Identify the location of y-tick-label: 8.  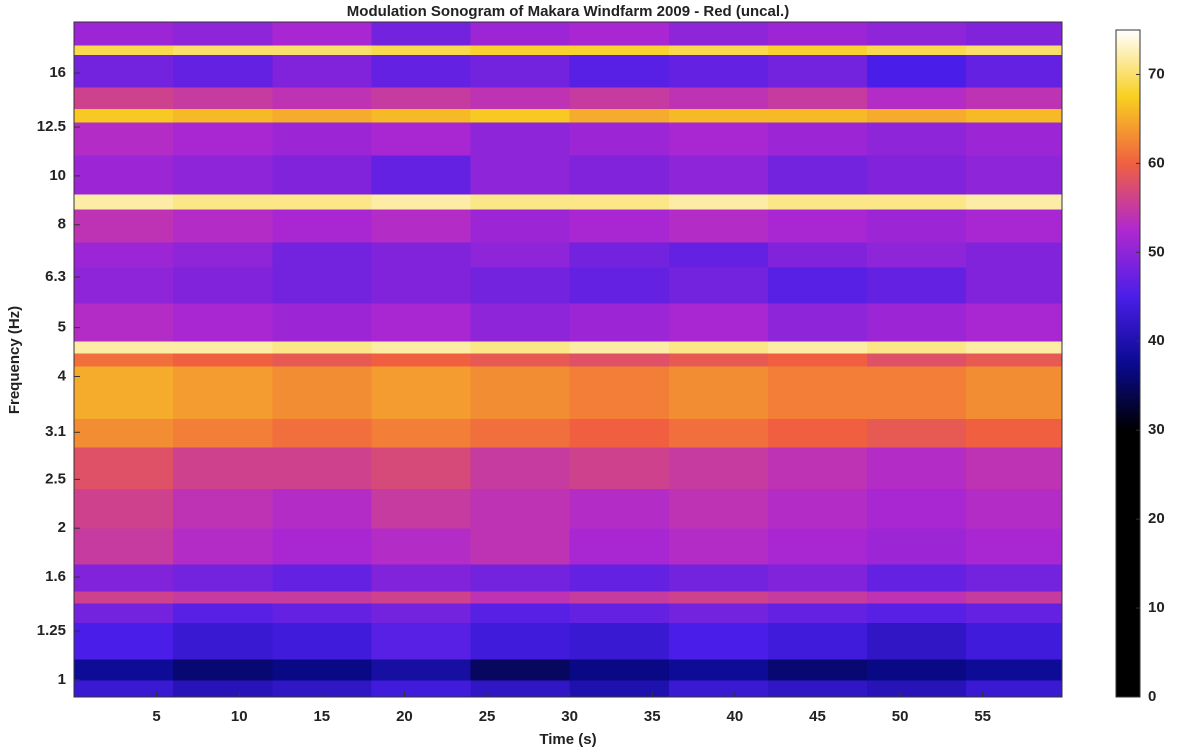
(62, 224).